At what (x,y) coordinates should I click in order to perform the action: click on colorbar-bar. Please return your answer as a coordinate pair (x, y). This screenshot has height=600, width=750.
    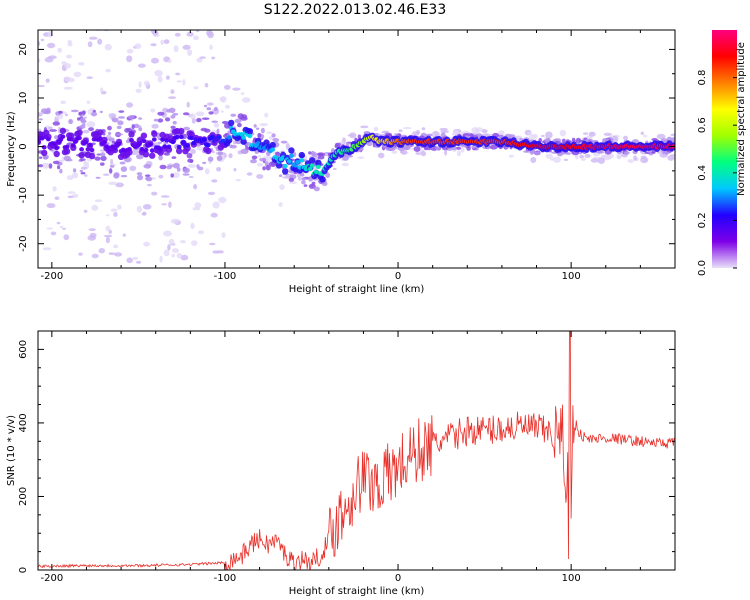
    Looking at the image, I should click on (724, 149).